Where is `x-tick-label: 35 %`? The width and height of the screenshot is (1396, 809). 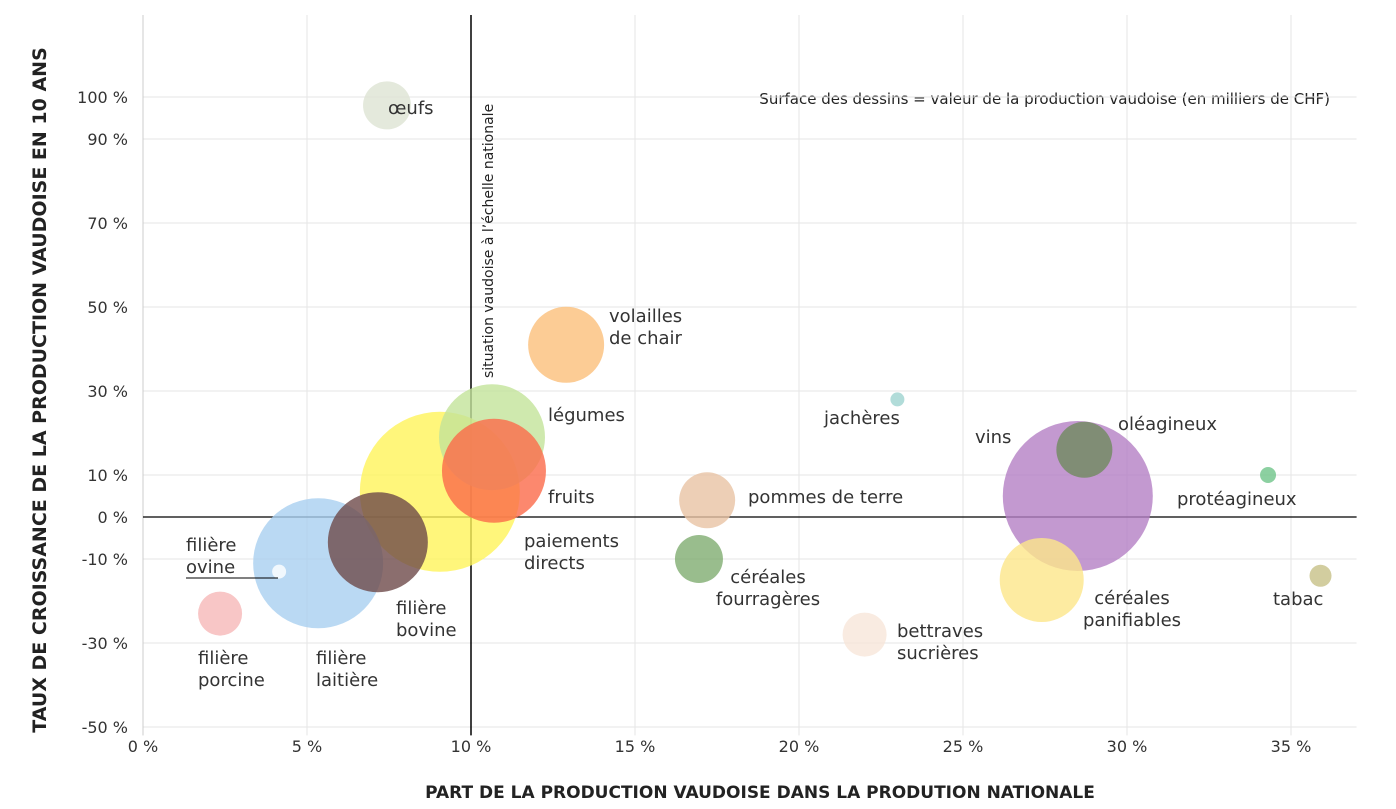
x-tick-label: 35 % is located at coordinates (1291, 746).